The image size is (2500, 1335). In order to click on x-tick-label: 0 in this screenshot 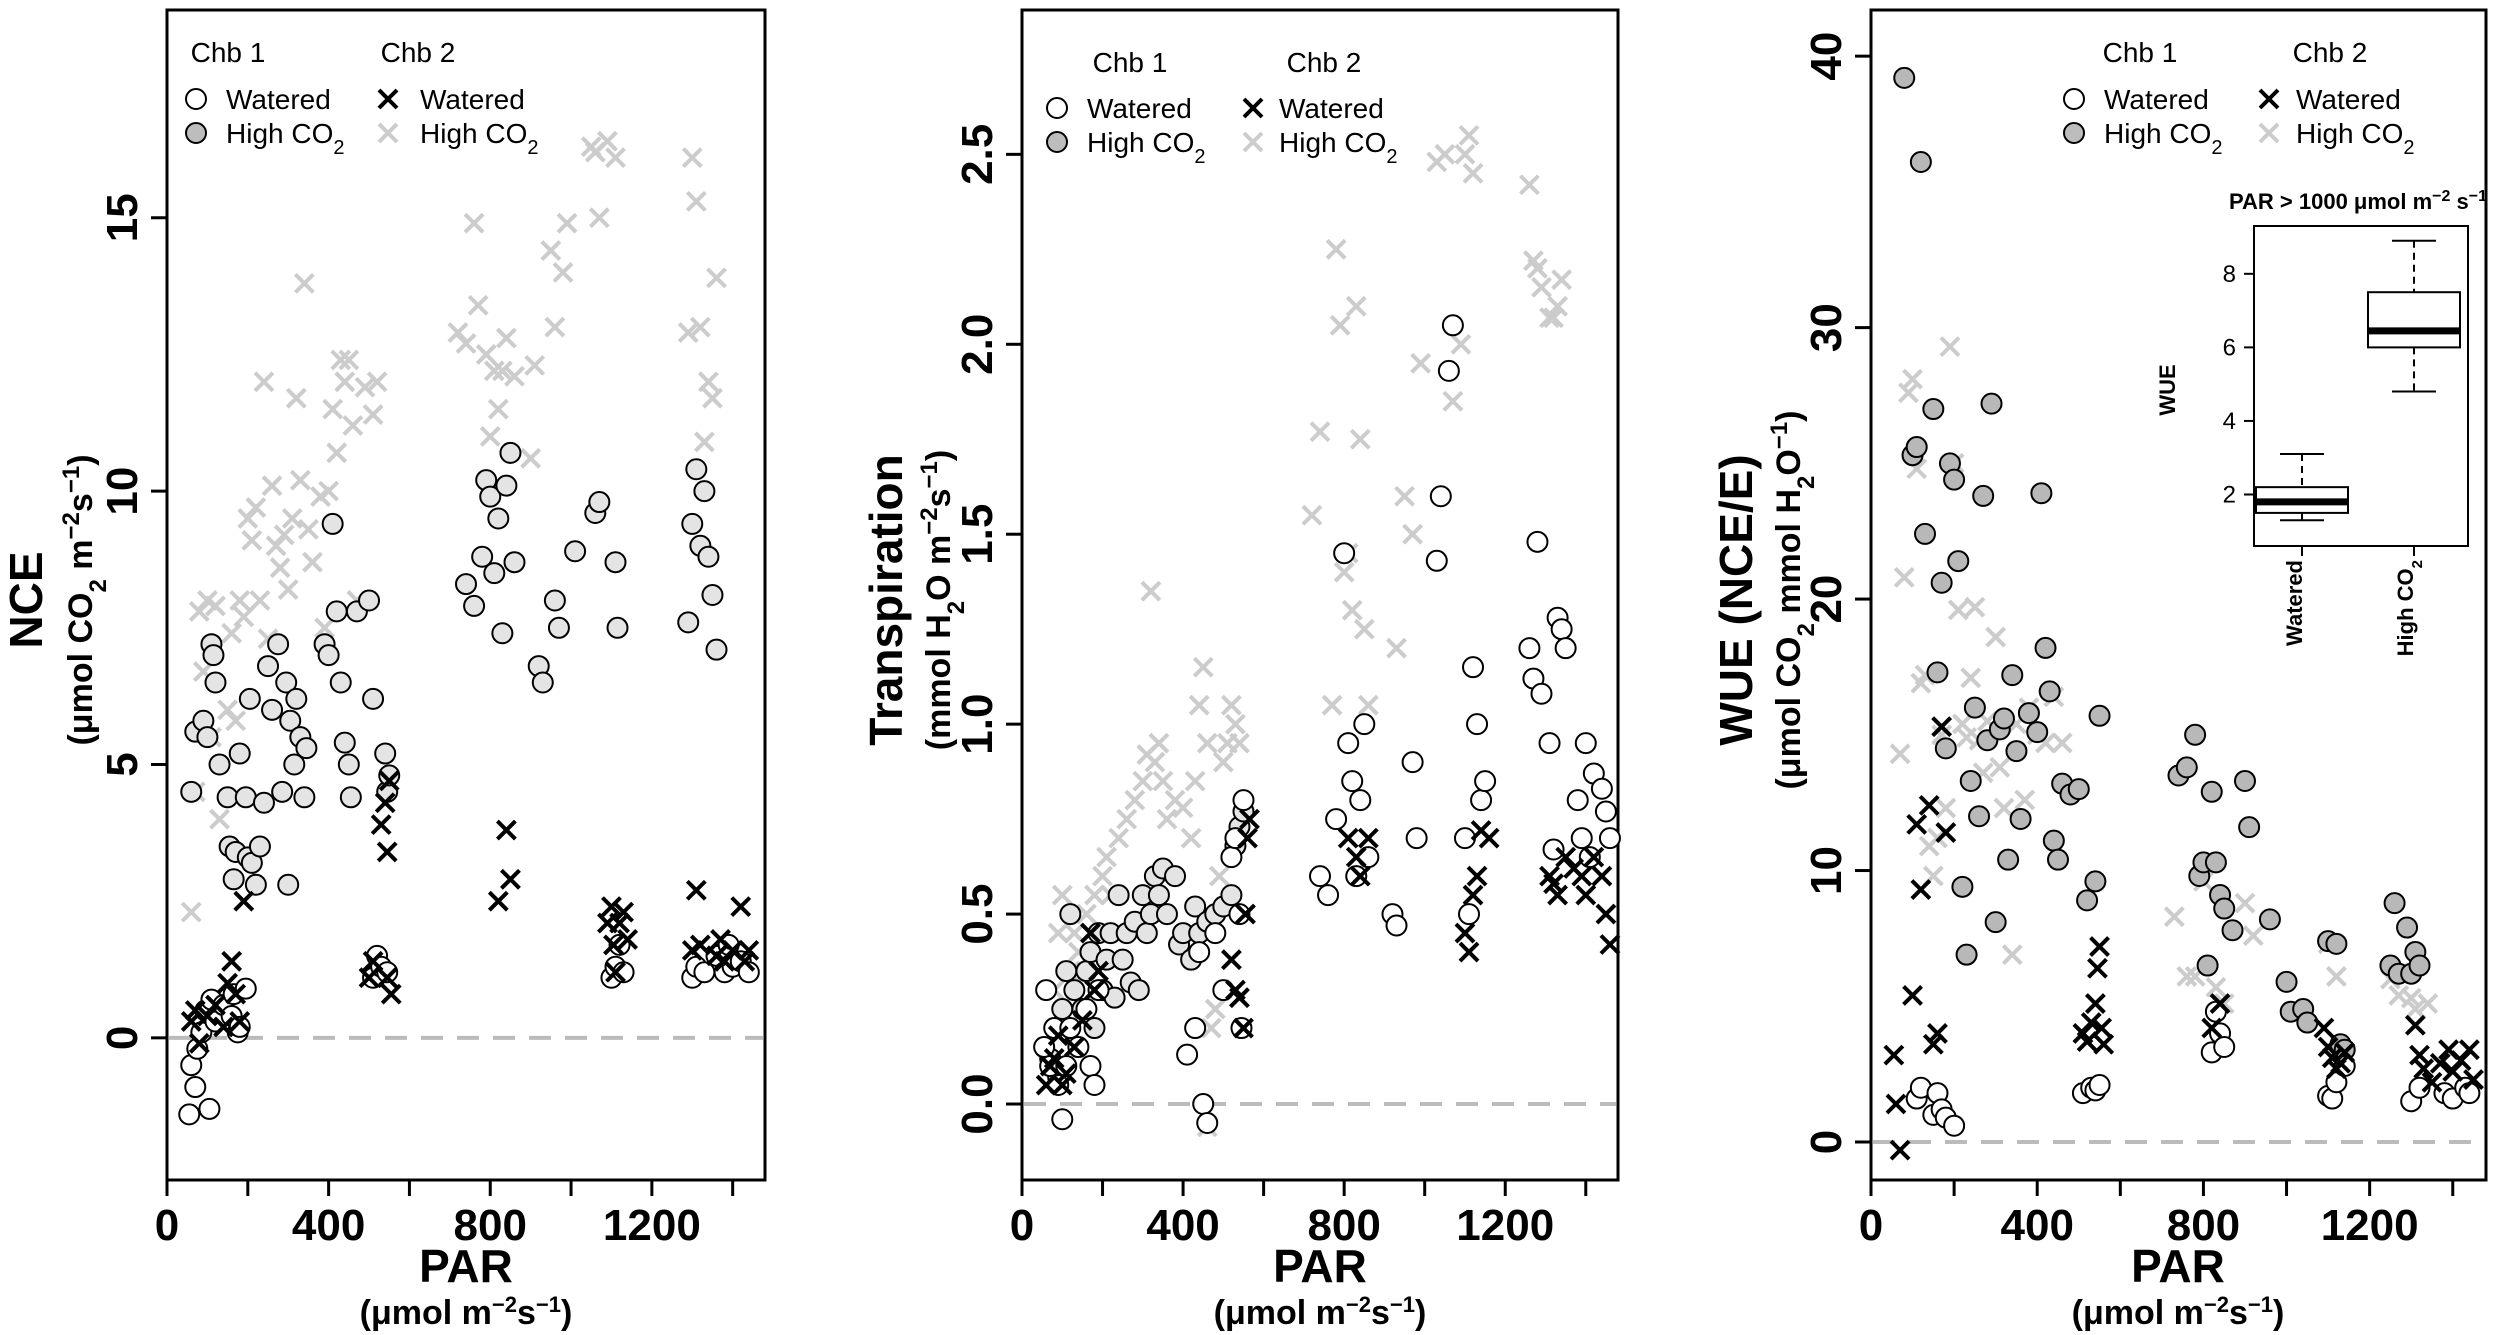, I will do `click(1022, 1225)`.